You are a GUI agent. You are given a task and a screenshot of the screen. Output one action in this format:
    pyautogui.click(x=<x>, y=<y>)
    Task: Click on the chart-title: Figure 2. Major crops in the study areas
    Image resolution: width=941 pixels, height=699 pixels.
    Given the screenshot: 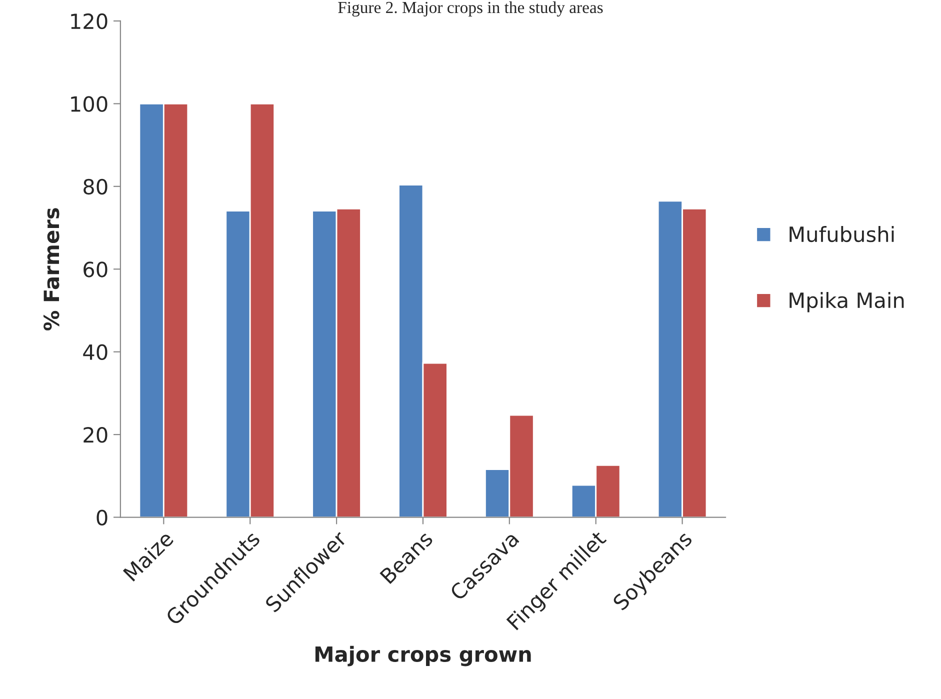 What is the action you would take?
    pyautogui.click(x=470, y=9)
    